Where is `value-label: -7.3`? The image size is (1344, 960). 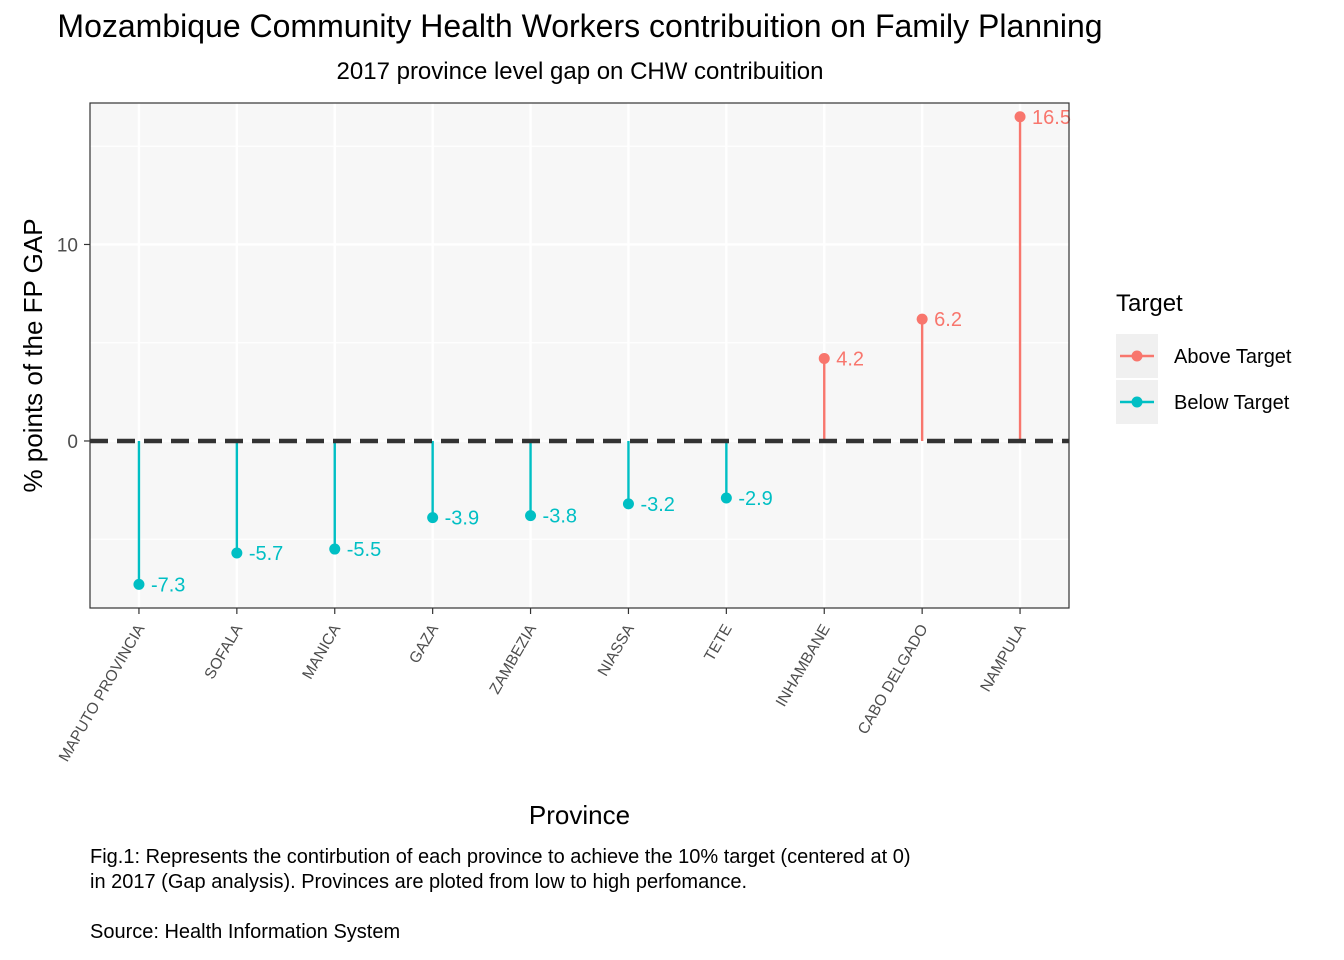
value-label: -7.3 is located at coordinates (168, 585).